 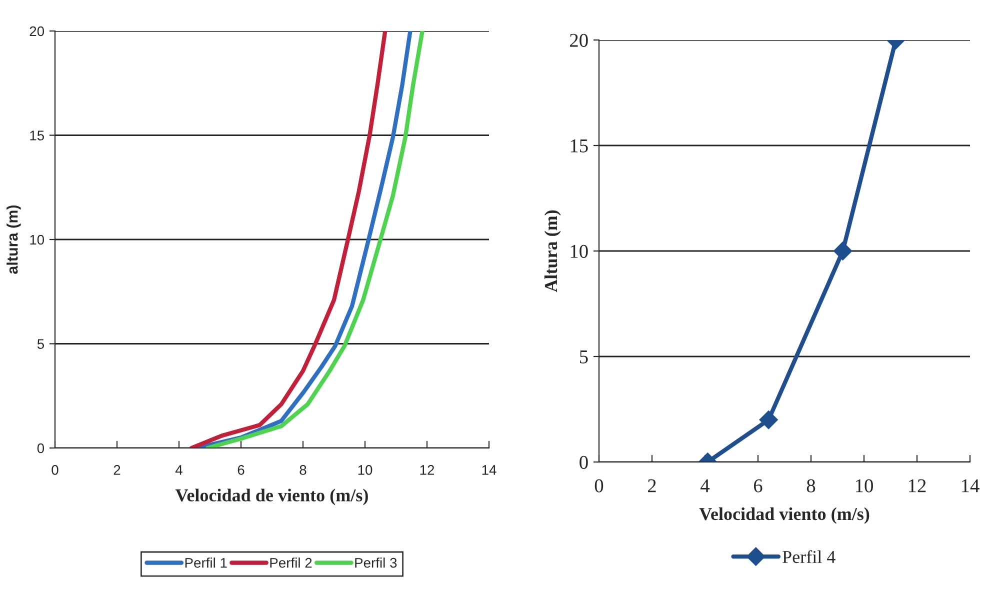 I want to click on x-axis-title: Velocidad viento (m/s), so click(x=784, y=515).